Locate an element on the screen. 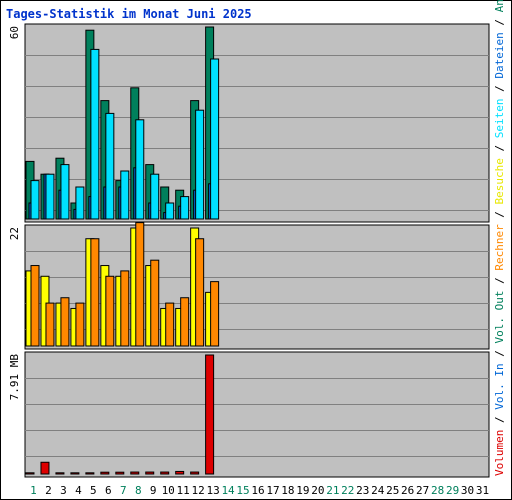 This screenshot has height=500, width=512. x-tick-label-18: 18 is located at coordinates (287, 490).